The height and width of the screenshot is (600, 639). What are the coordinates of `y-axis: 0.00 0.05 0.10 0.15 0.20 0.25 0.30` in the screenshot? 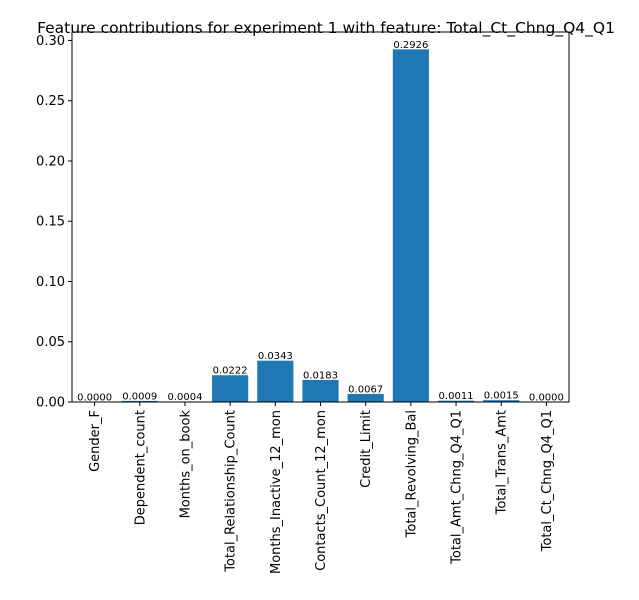 It's located at (54, 222).